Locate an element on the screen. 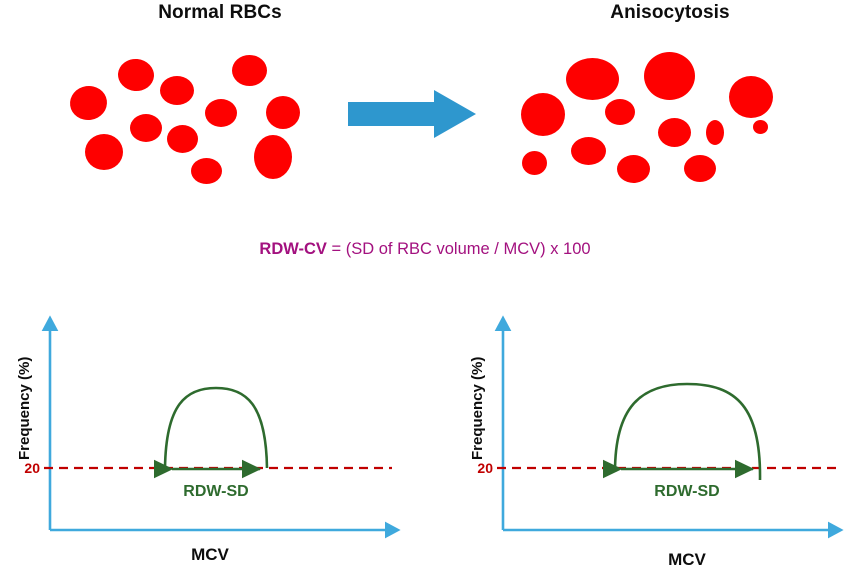  x-axis-label-right: MCV is located at coordinates (687, 559).